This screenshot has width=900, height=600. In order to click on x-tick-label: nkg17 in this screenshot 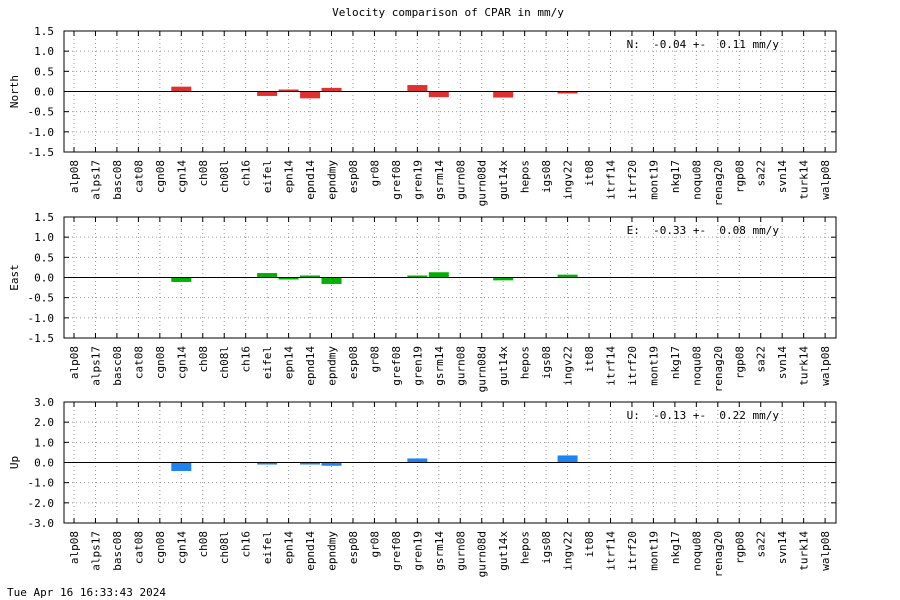, I will do `click(675, 176)`.